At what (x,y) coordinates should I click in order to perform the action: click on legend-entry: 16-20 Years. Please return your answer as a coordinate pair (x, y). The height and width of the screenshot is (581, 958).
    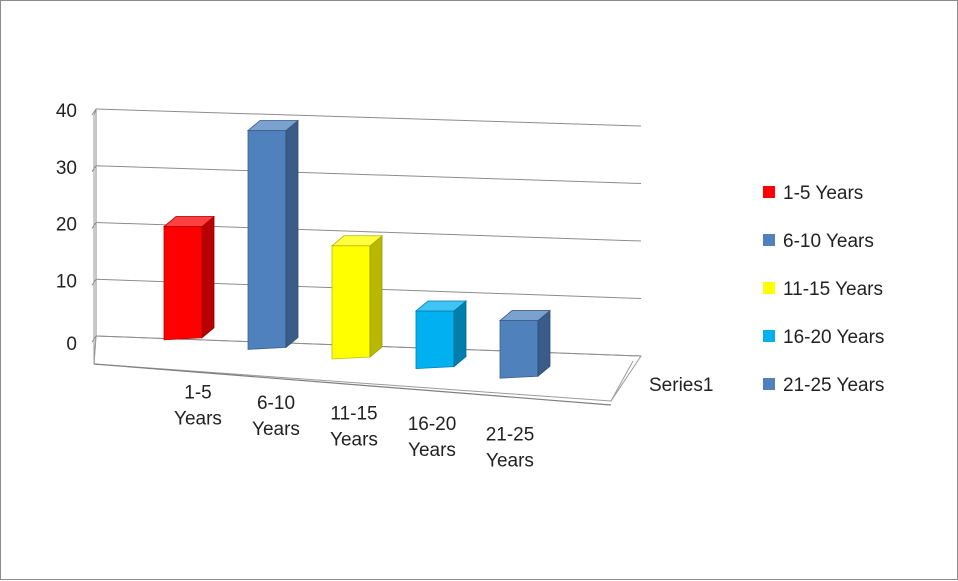
    Looking at the image, I should click on (823, 337).